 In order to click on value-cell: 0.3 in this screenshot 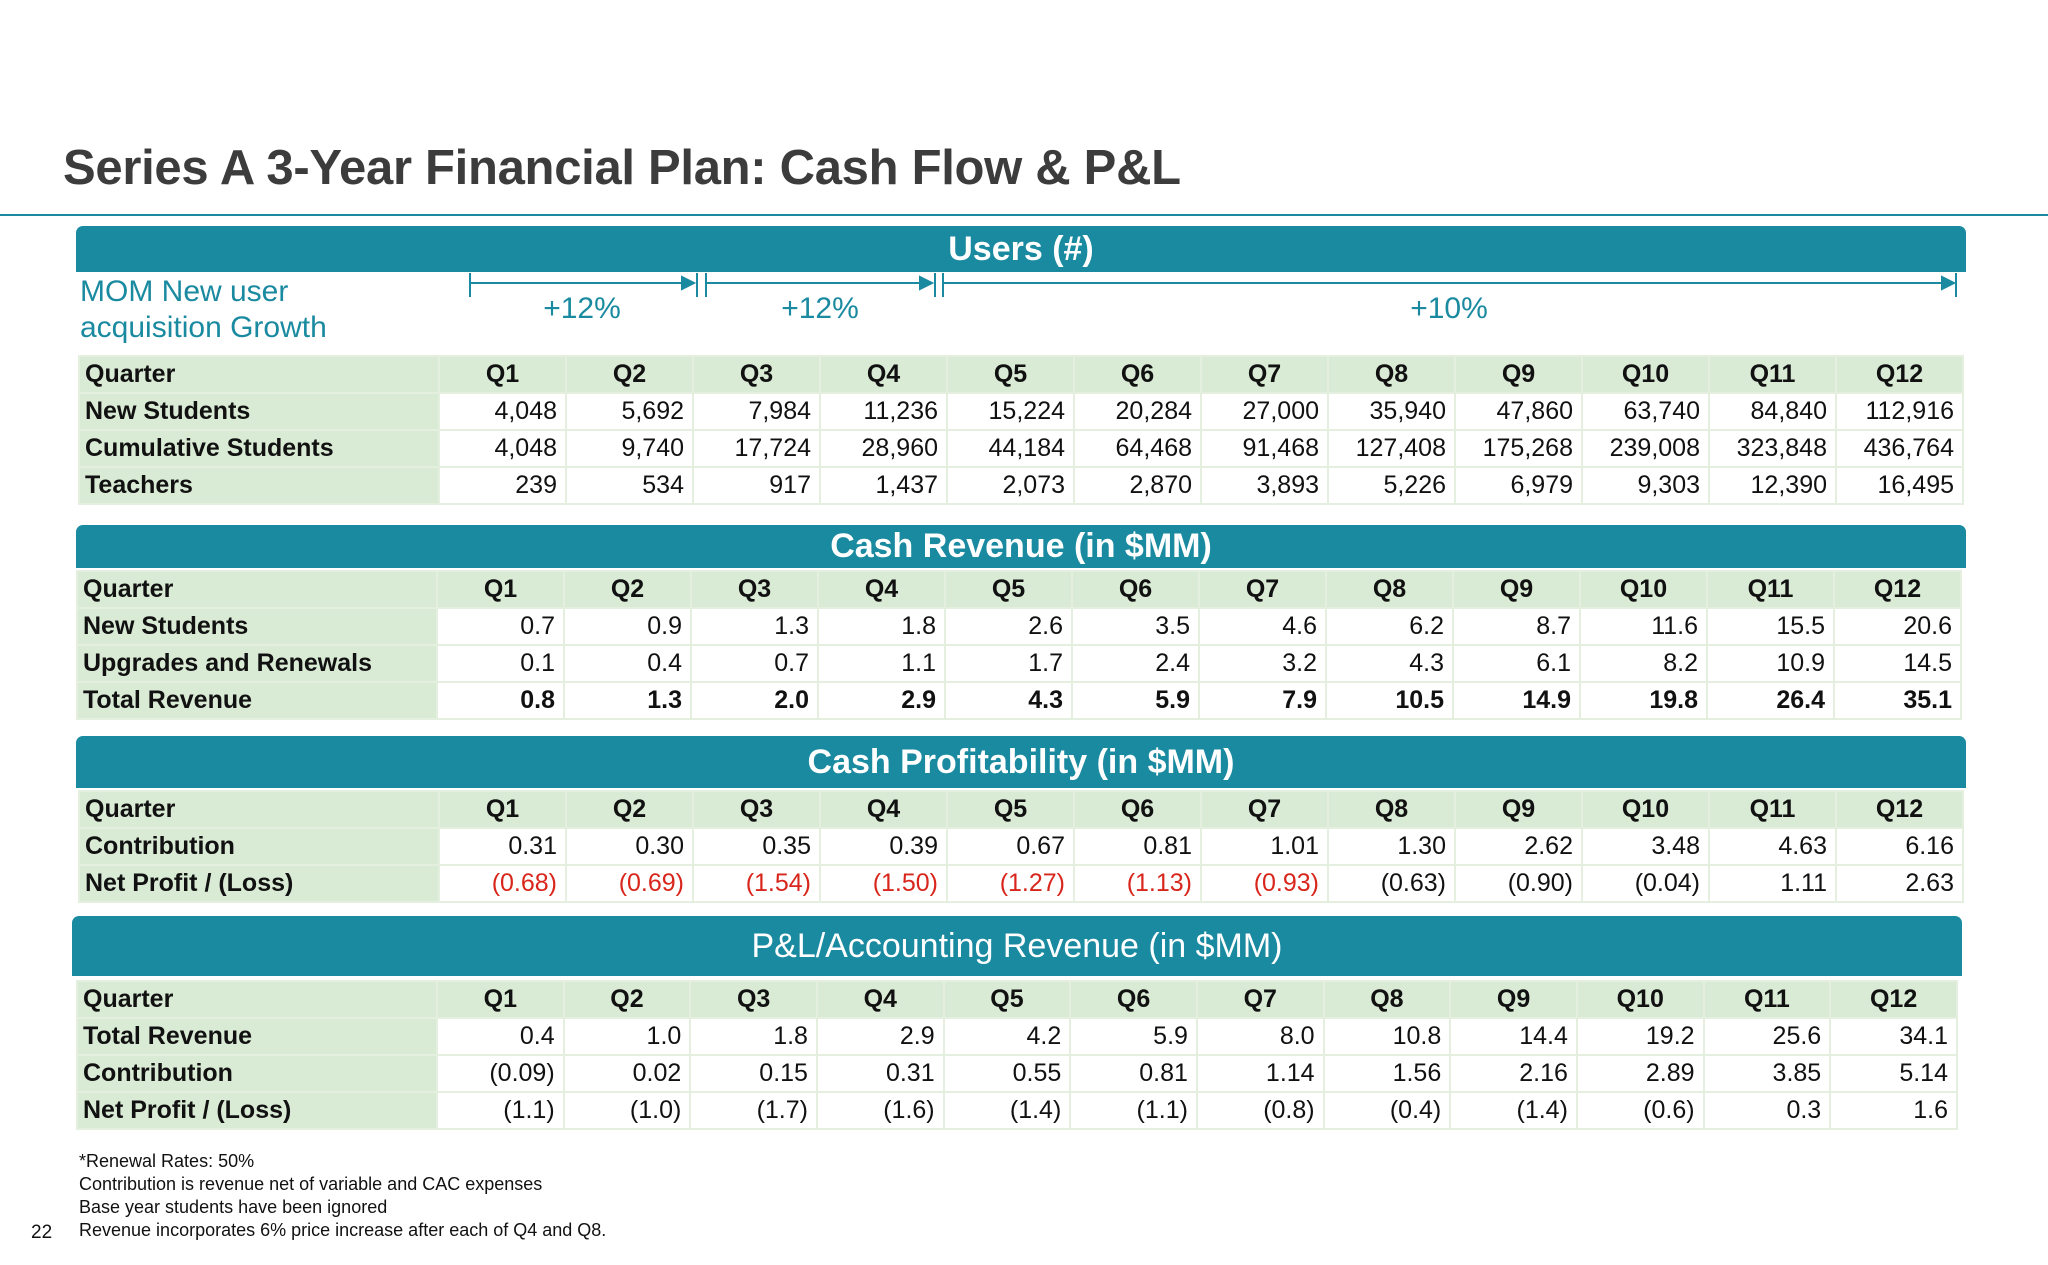, I will do `click(1767, 1110)`.